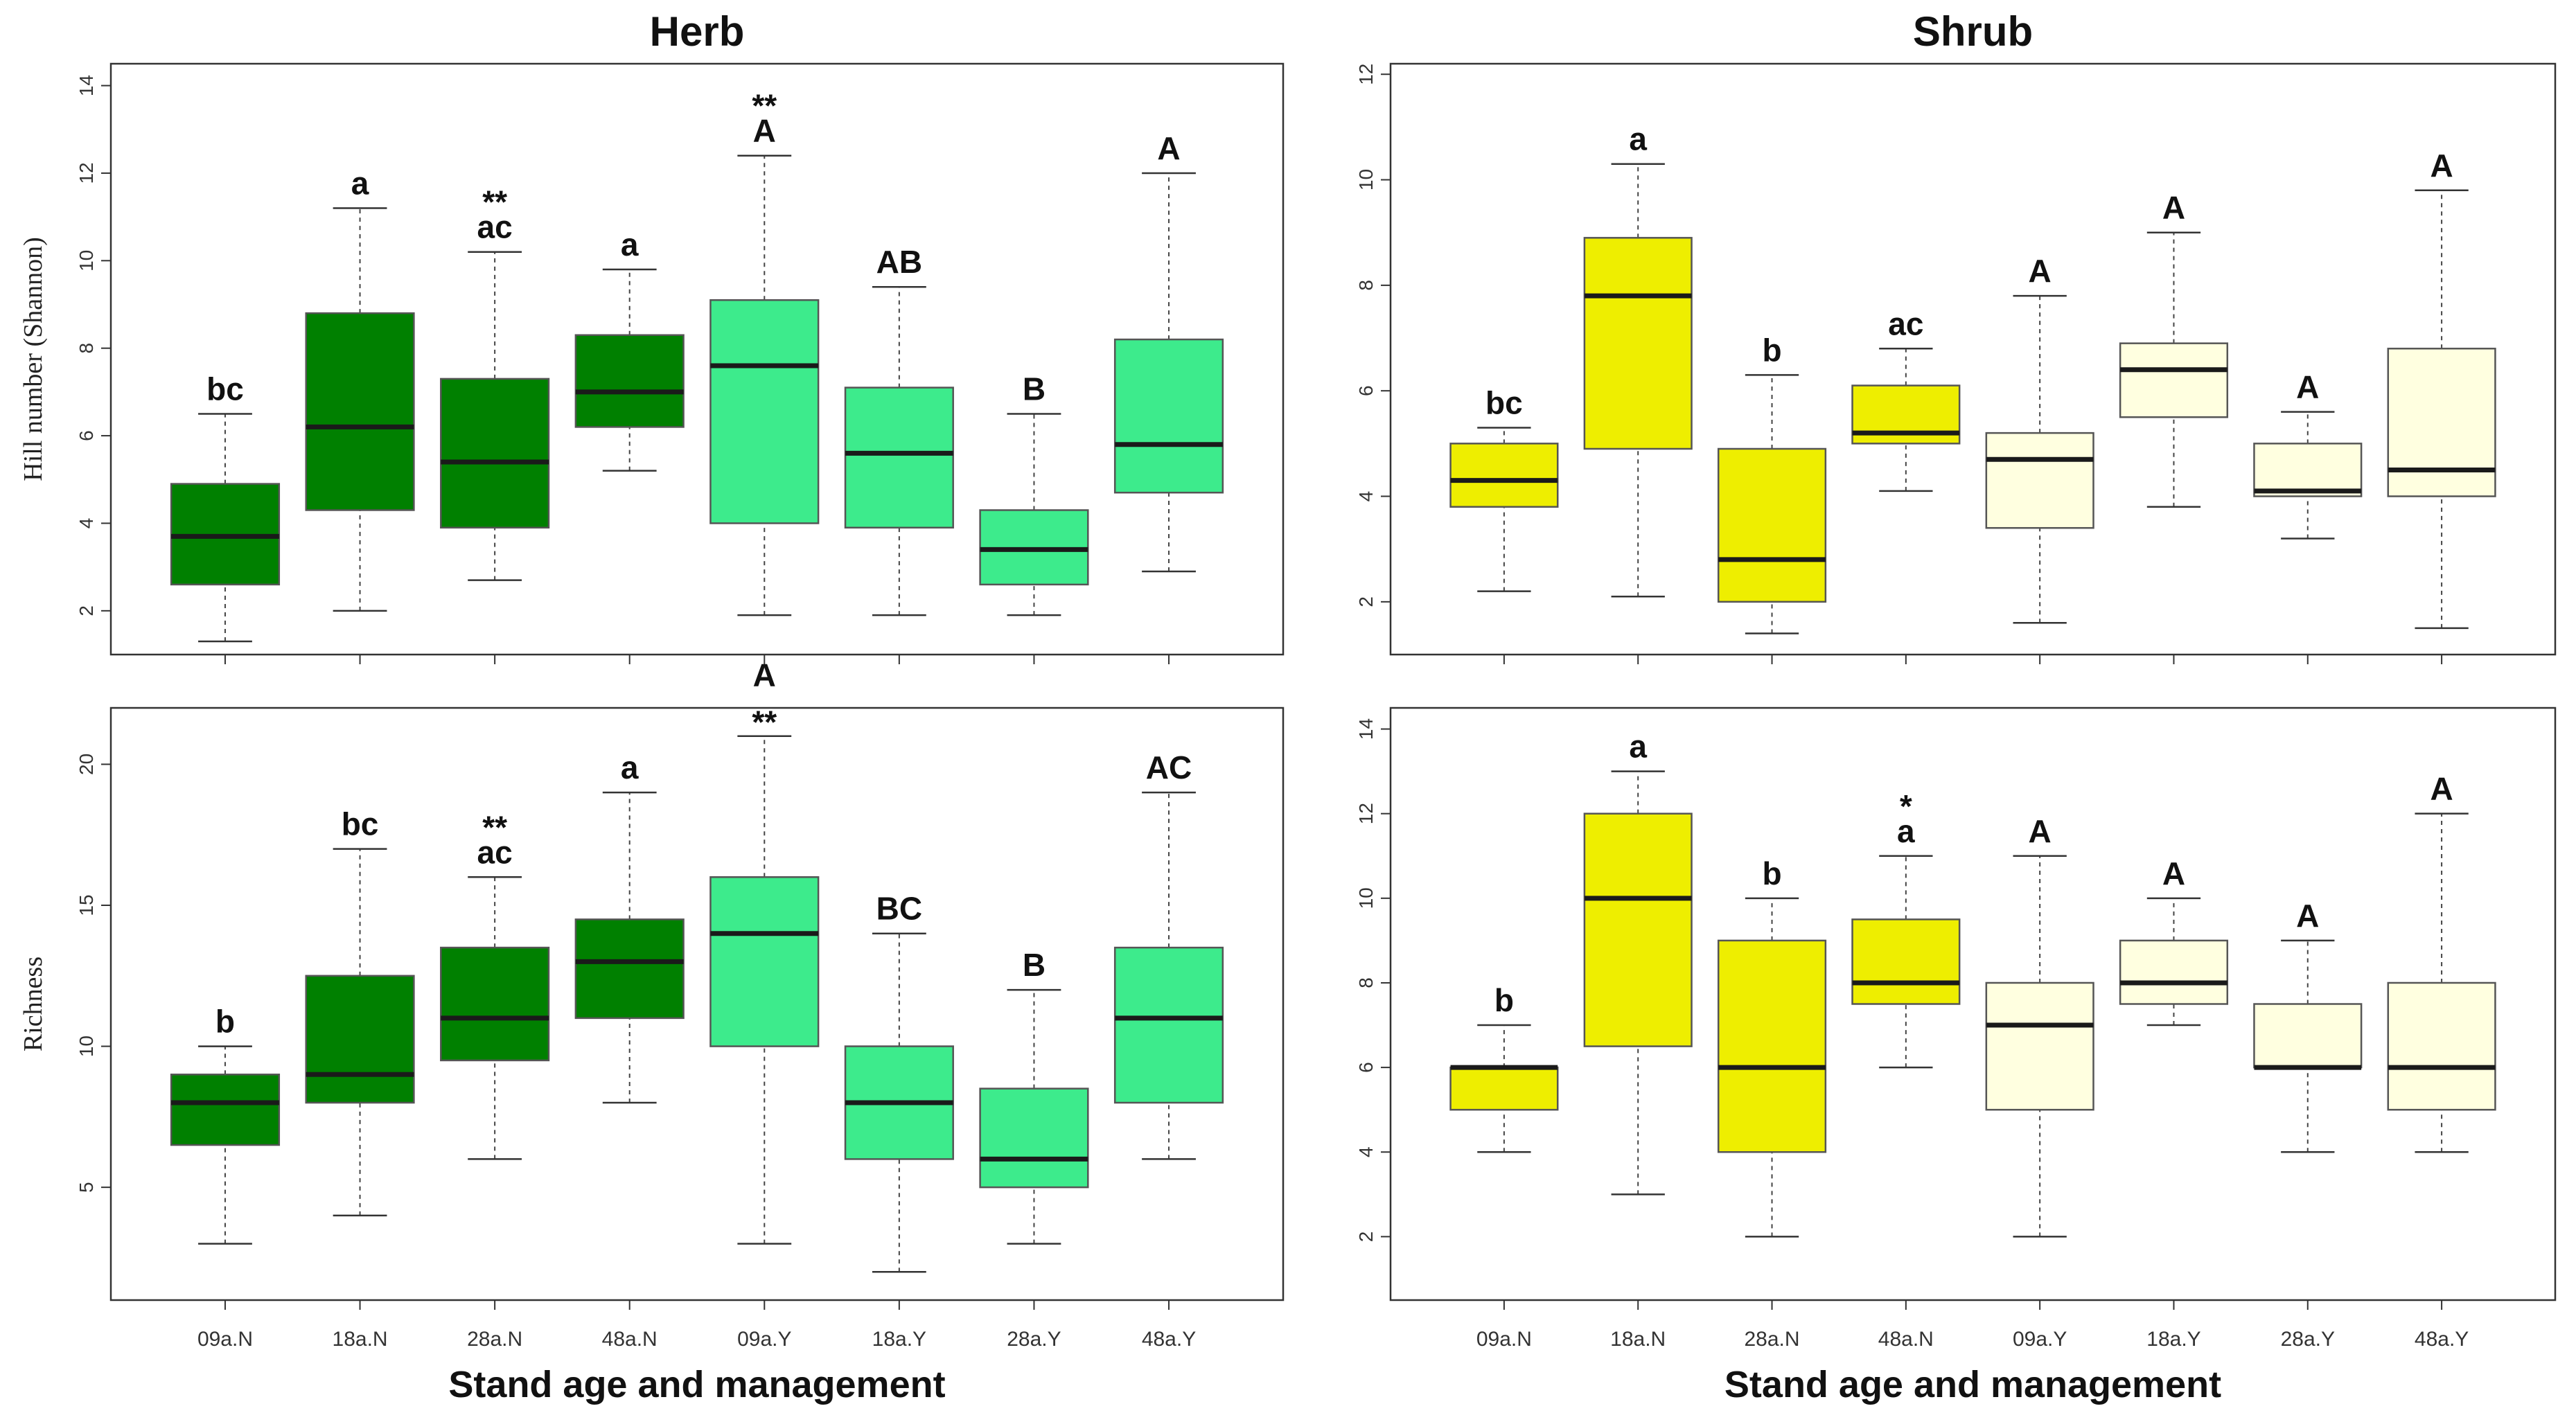  I want to click on box-48a.N: a*, so click(1906, 928).